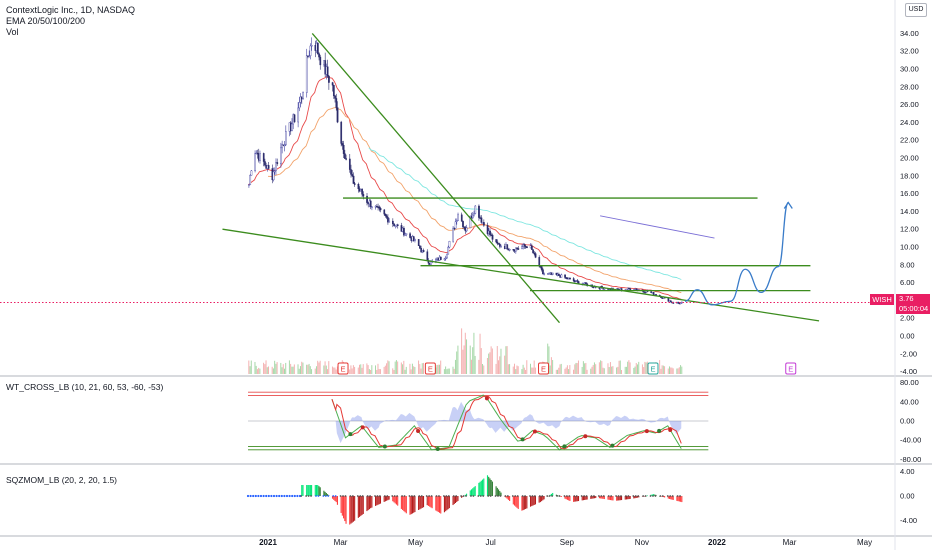  Describe the element at coordinates (71, 10) in the screenshot. I see `symbol-title: ContextLogic Inc., 1D, NASDAQ` at that location.